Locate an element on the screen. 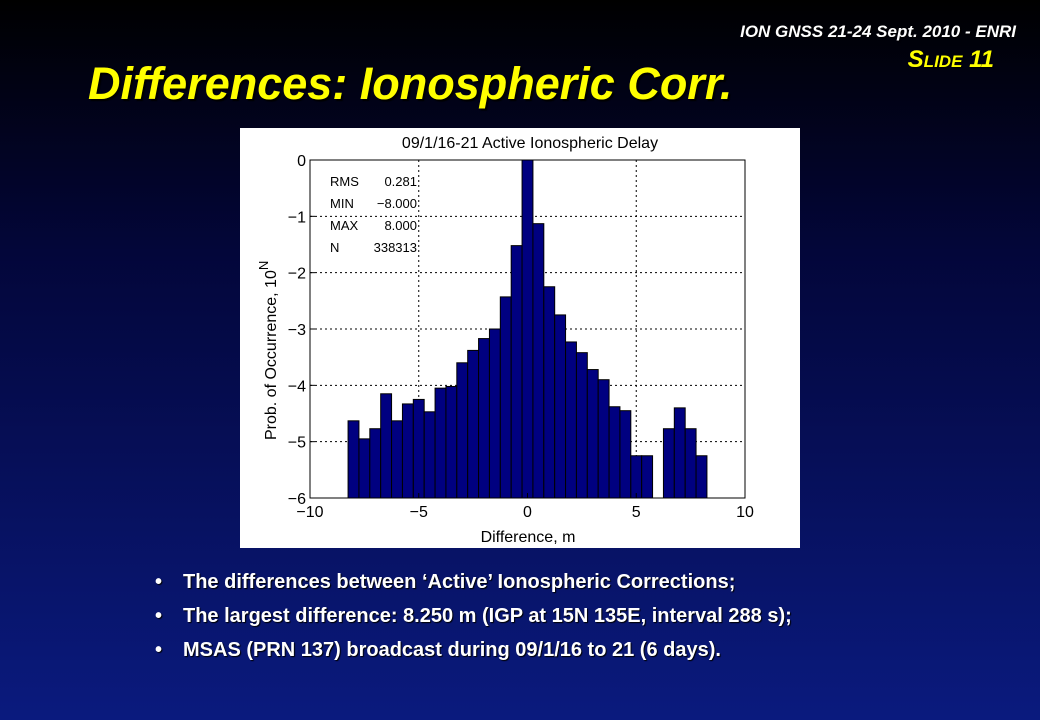  x-tick-label: 0 is located at coordinates (527, 512).